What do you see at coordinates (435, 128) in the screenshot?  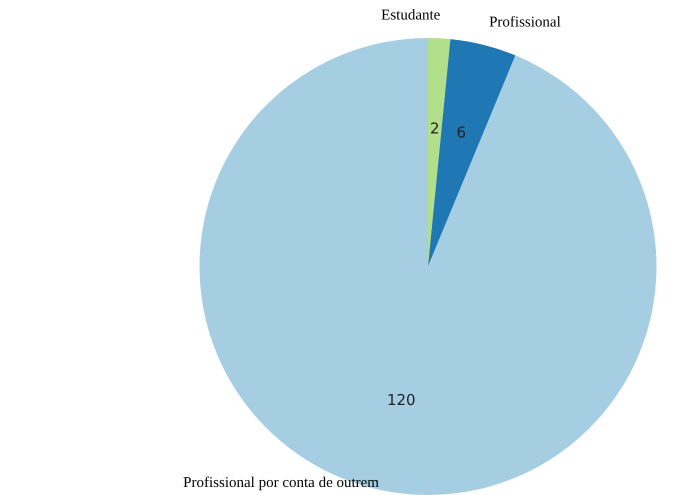 I see `data-label: 2` at bounding box center [435, 128].